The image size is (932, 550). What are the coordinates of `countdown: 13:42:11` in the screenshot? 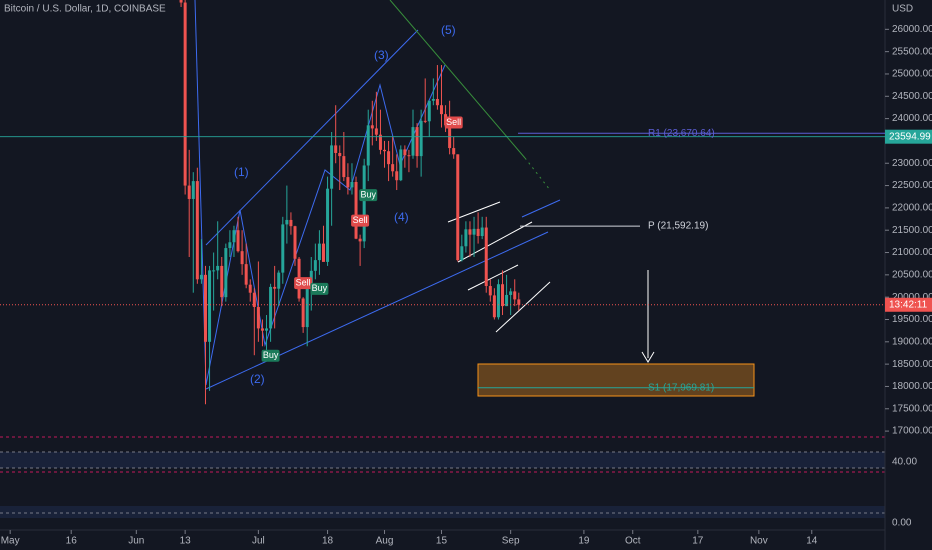 It's located at (908, 304).